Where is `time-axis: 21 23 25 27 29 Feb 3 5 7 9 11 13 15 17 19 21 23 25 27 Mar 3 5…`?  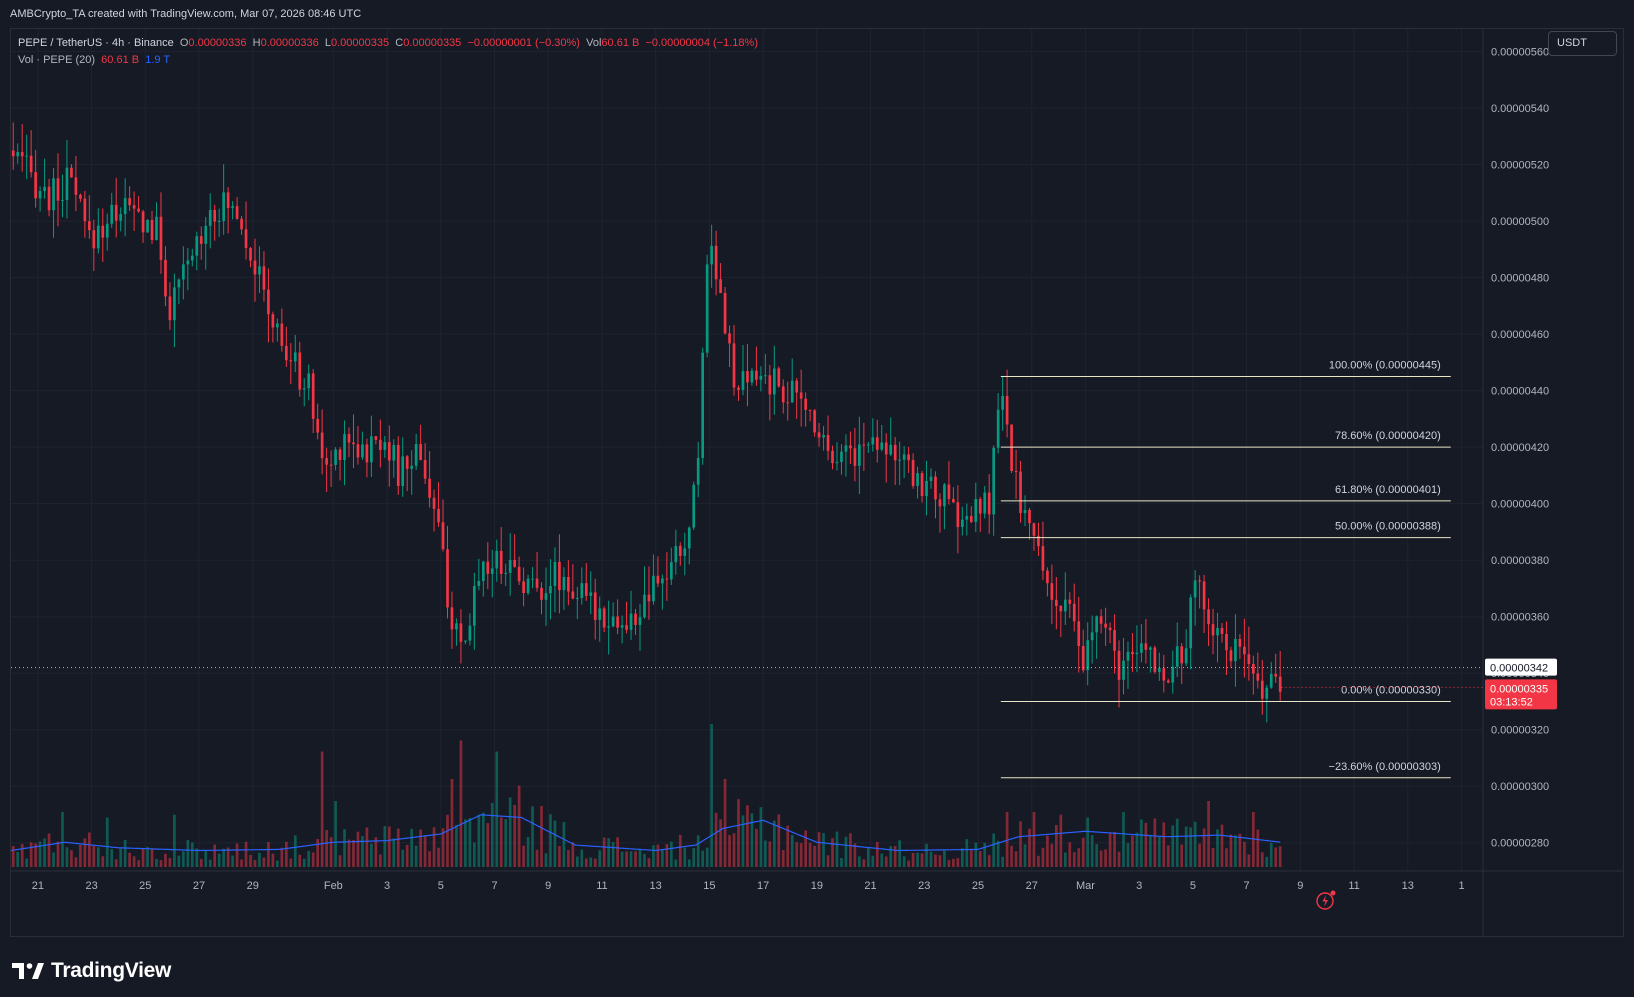 time-axis: 21 23 25 27 29 Feb 3 5 7 9 11 13 15 17 19 21 23 25 27 Mar 3 5… is located at coordinates (817, 881).